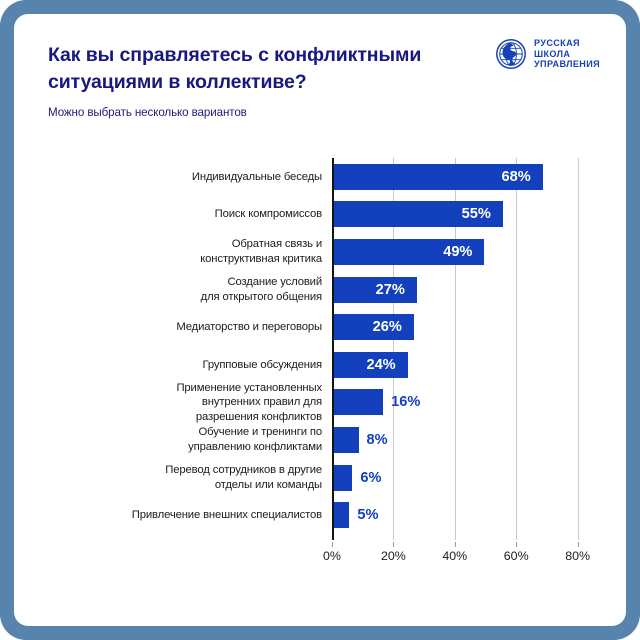  Describe the element at coordinates (452, 403) in the screenshot. I see `bar-row: 16%` at that location.